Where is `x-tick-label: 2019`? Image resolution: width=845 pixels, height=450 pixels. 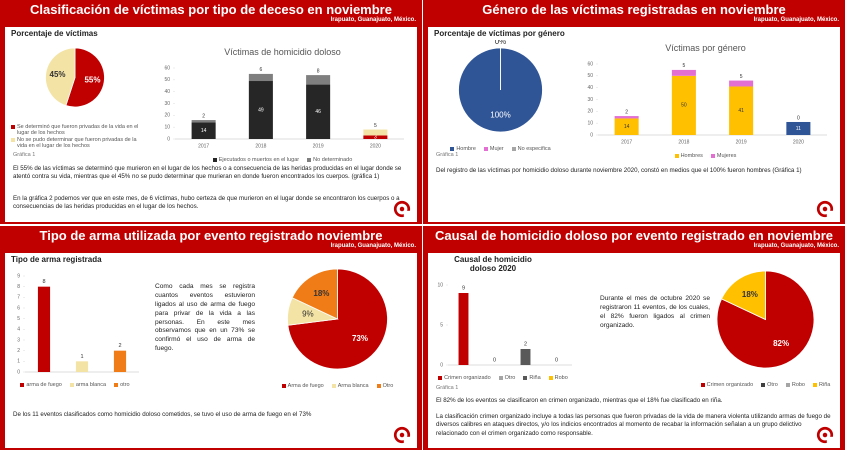
x-tick-label: 2019 is located at coordinates (318, 146).